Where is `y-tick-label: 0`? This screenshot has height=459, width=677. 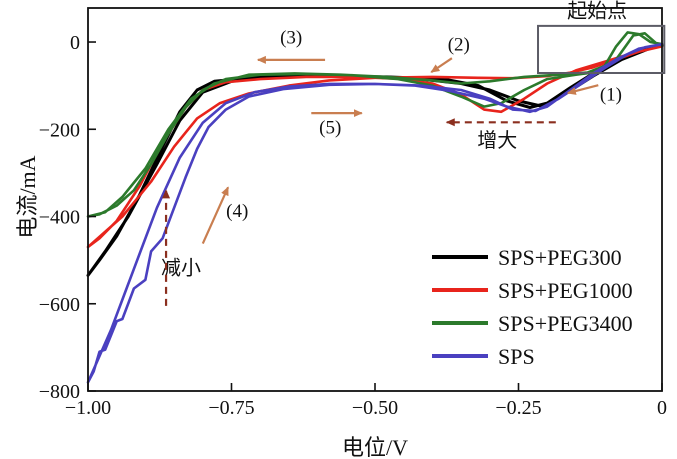 y-tick-label: 0 is located at coordinates (75, 43).